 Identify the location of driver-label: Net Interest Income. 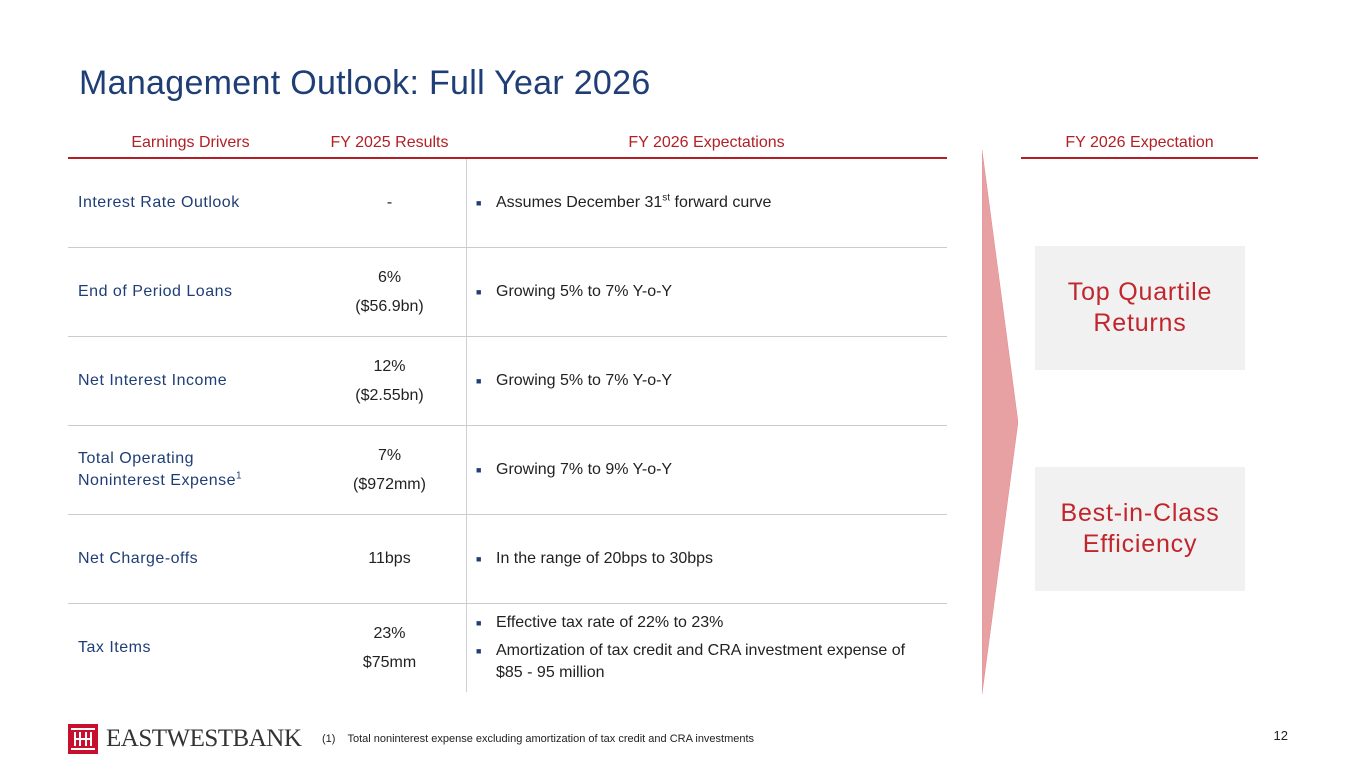
(153, 380).